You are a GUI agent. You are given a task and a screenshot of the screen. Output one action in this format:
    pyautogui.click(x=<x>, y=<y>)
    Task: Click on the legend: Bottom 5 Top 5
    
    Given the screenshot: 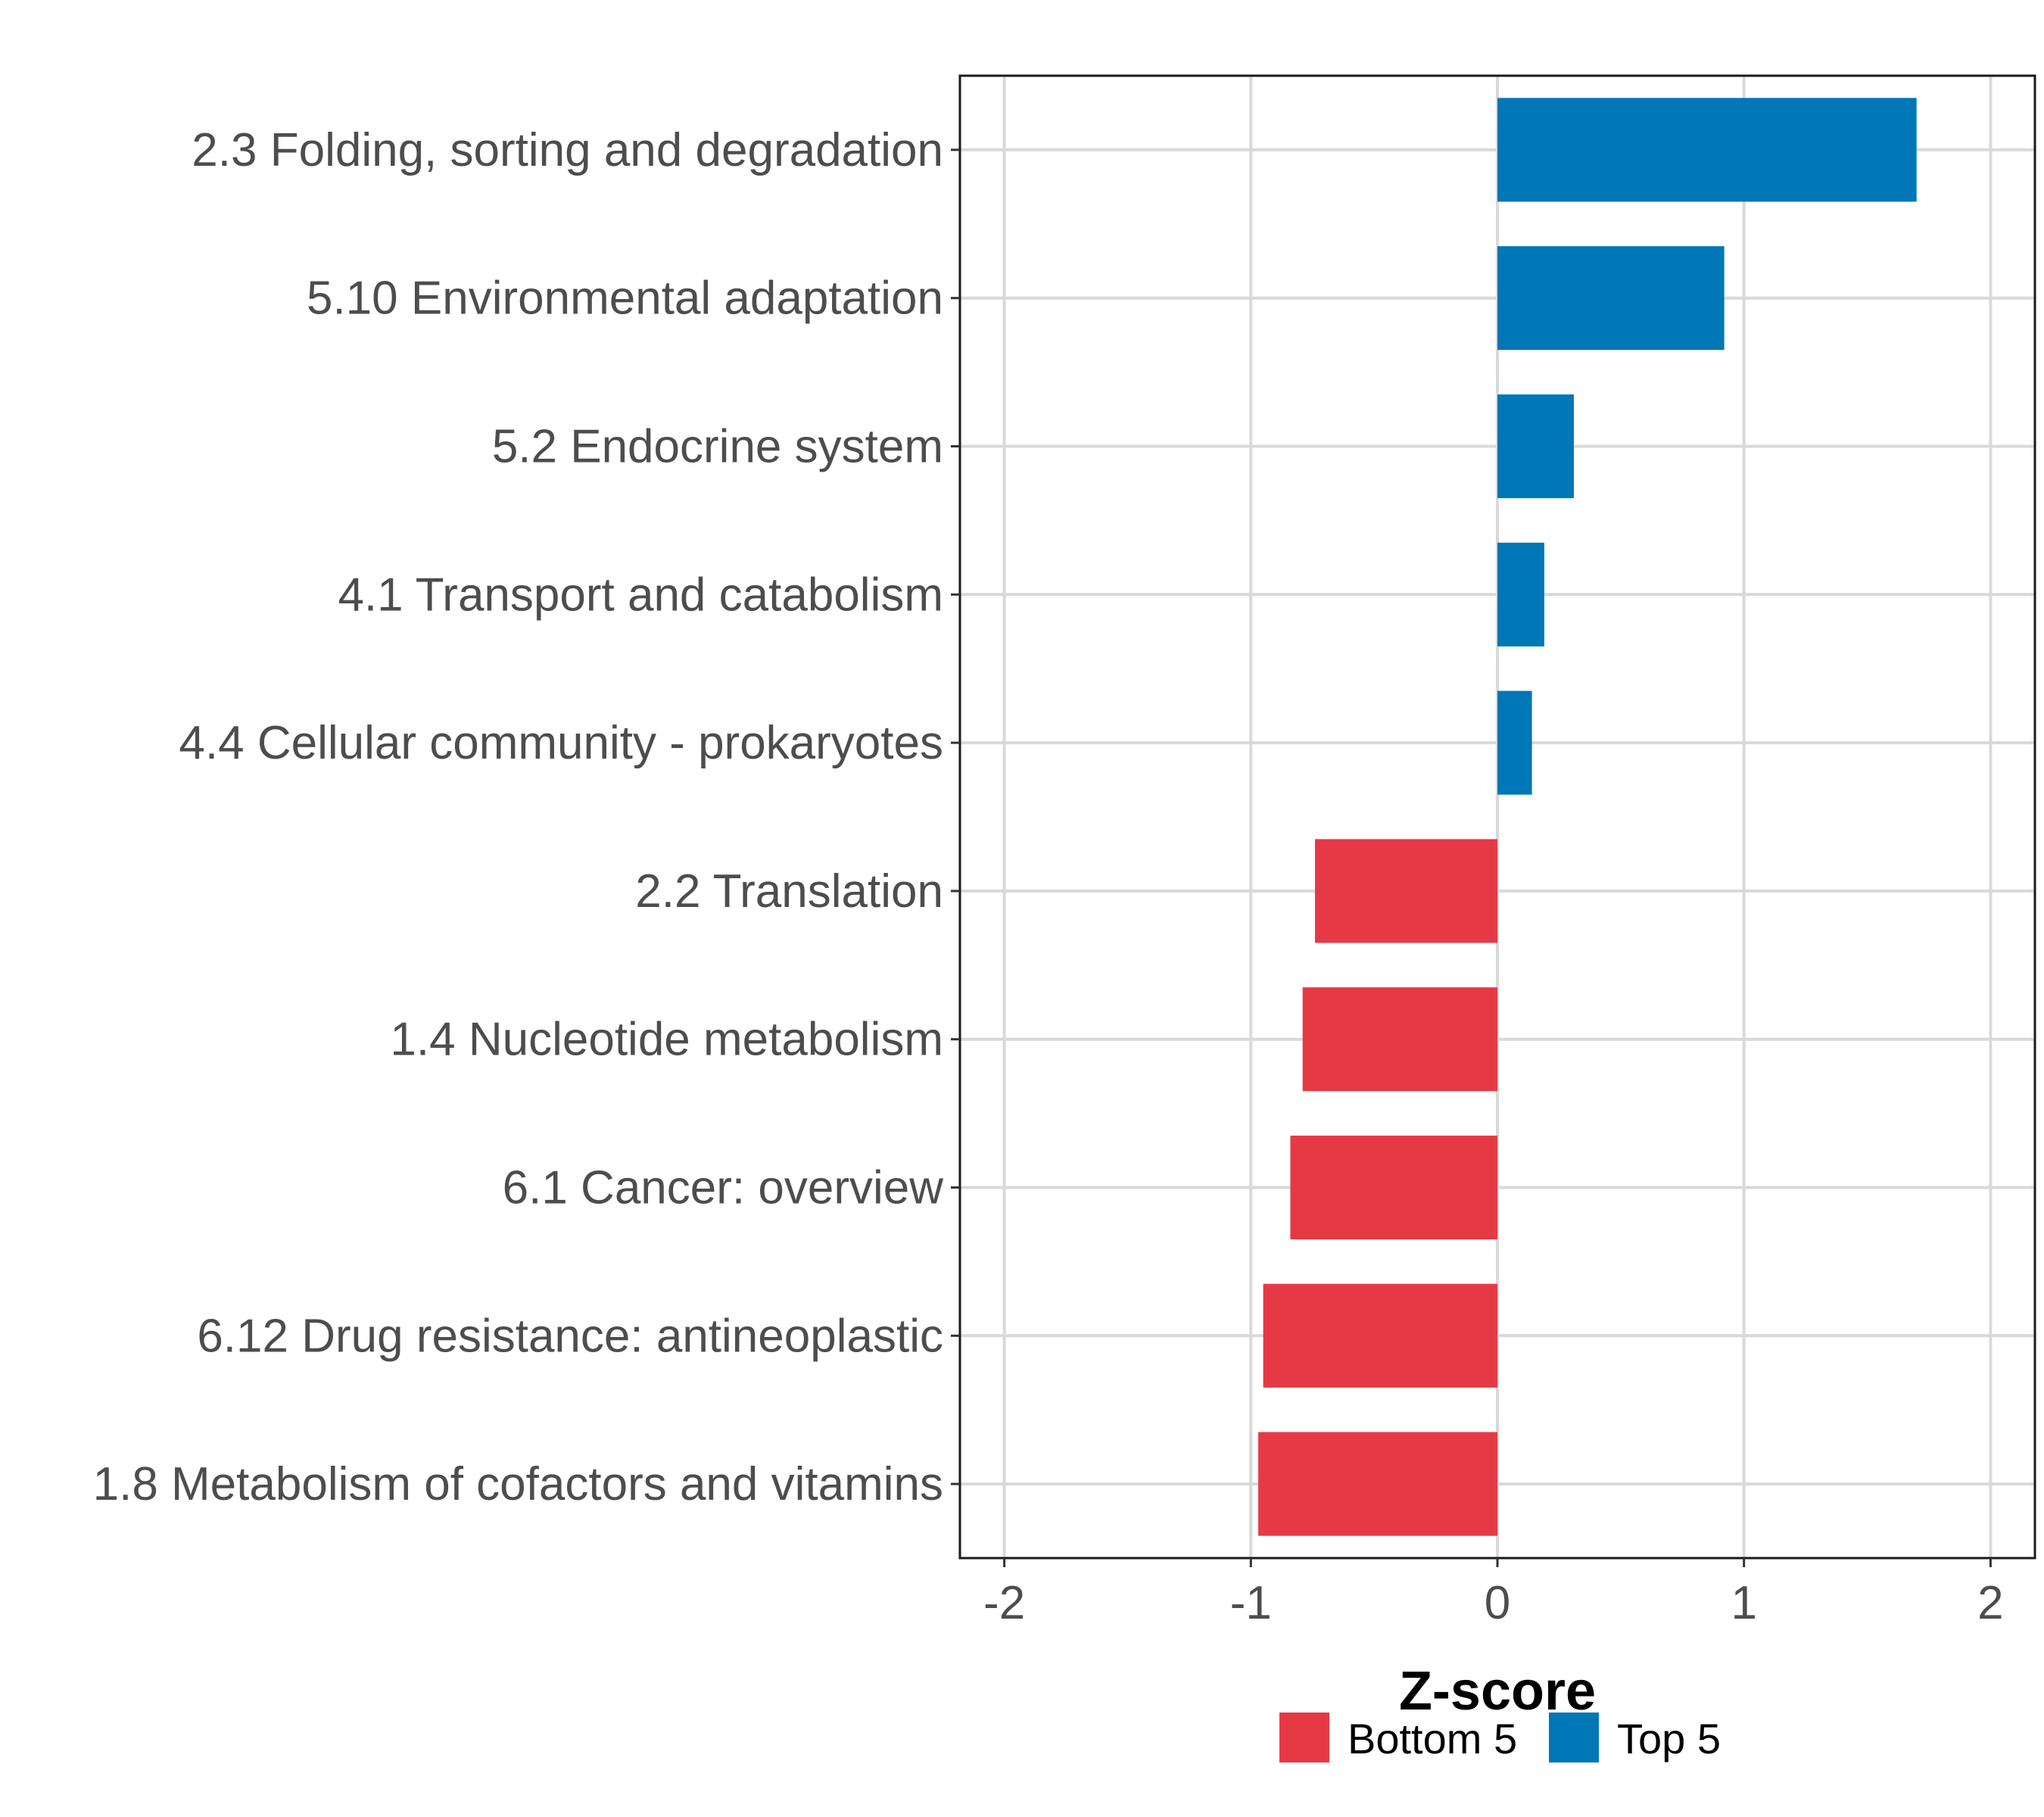 What is the action you would take?
    pyautogui.click(x=1500, y=1737)
    